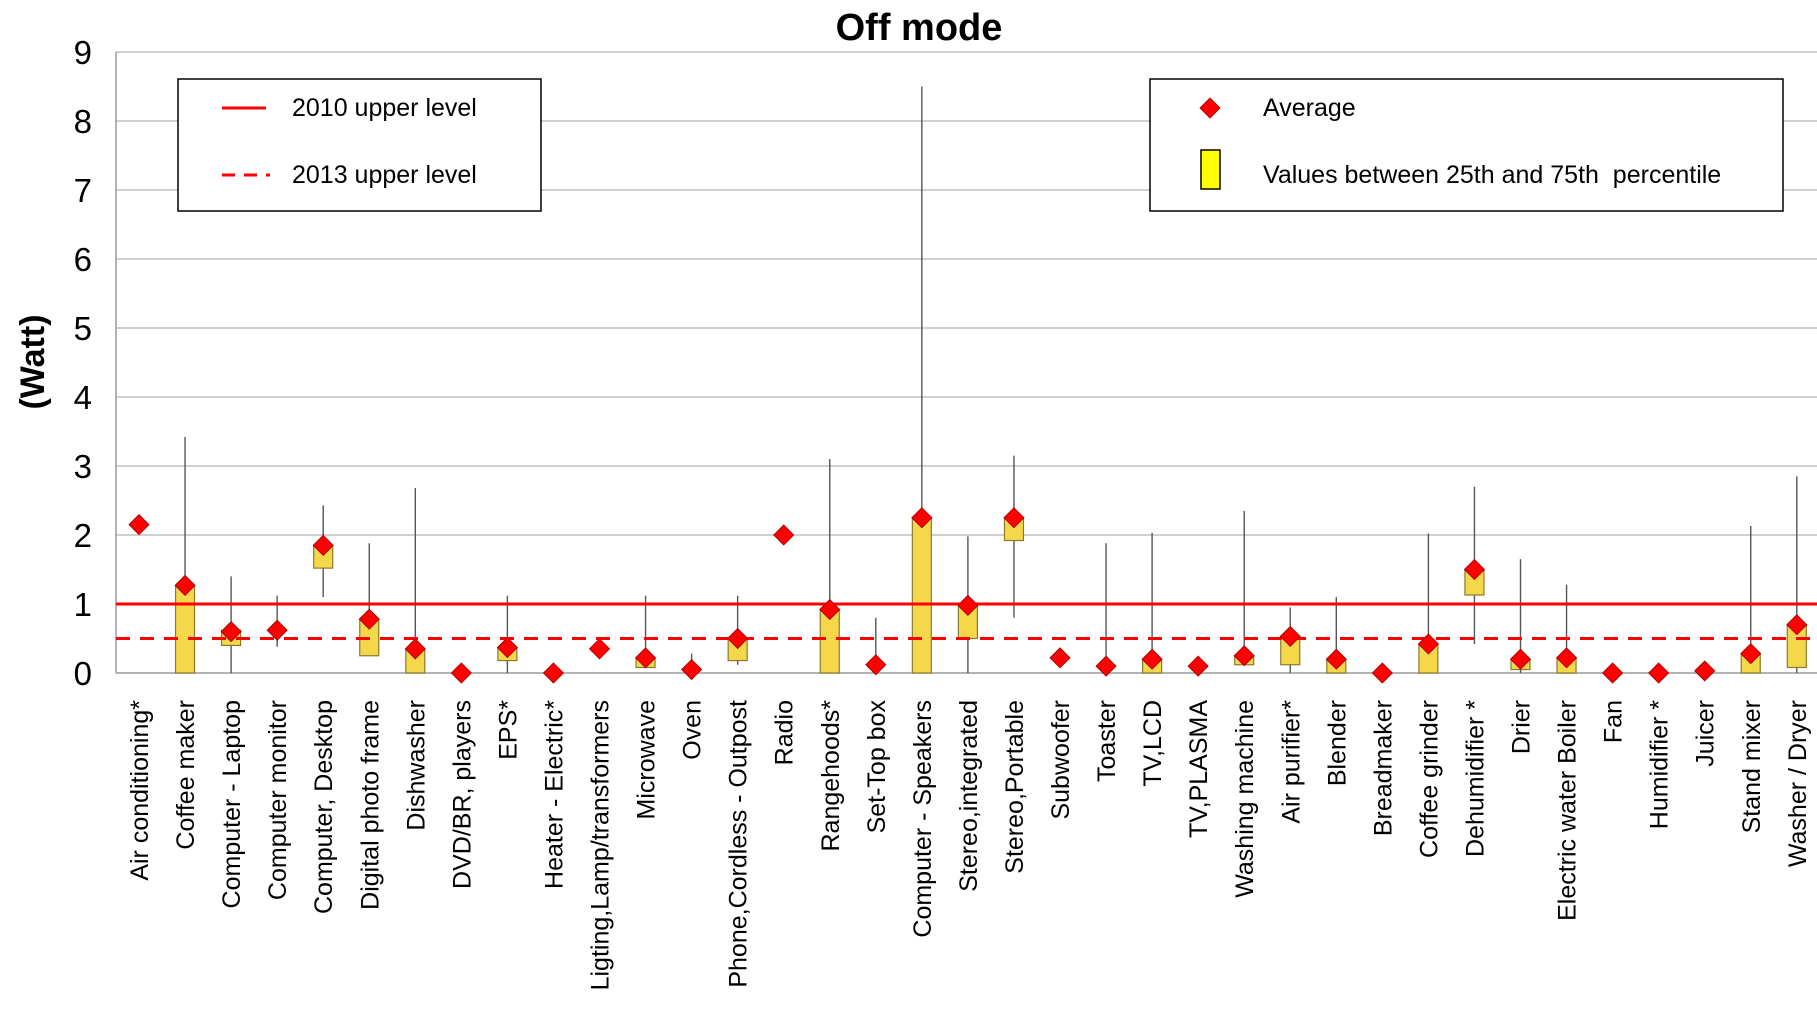 This screenshot has width=1817, height=1014. Describe the element at coordinates (1705, 671) in the screenshot. I see `average-marker-juicer` at that location.